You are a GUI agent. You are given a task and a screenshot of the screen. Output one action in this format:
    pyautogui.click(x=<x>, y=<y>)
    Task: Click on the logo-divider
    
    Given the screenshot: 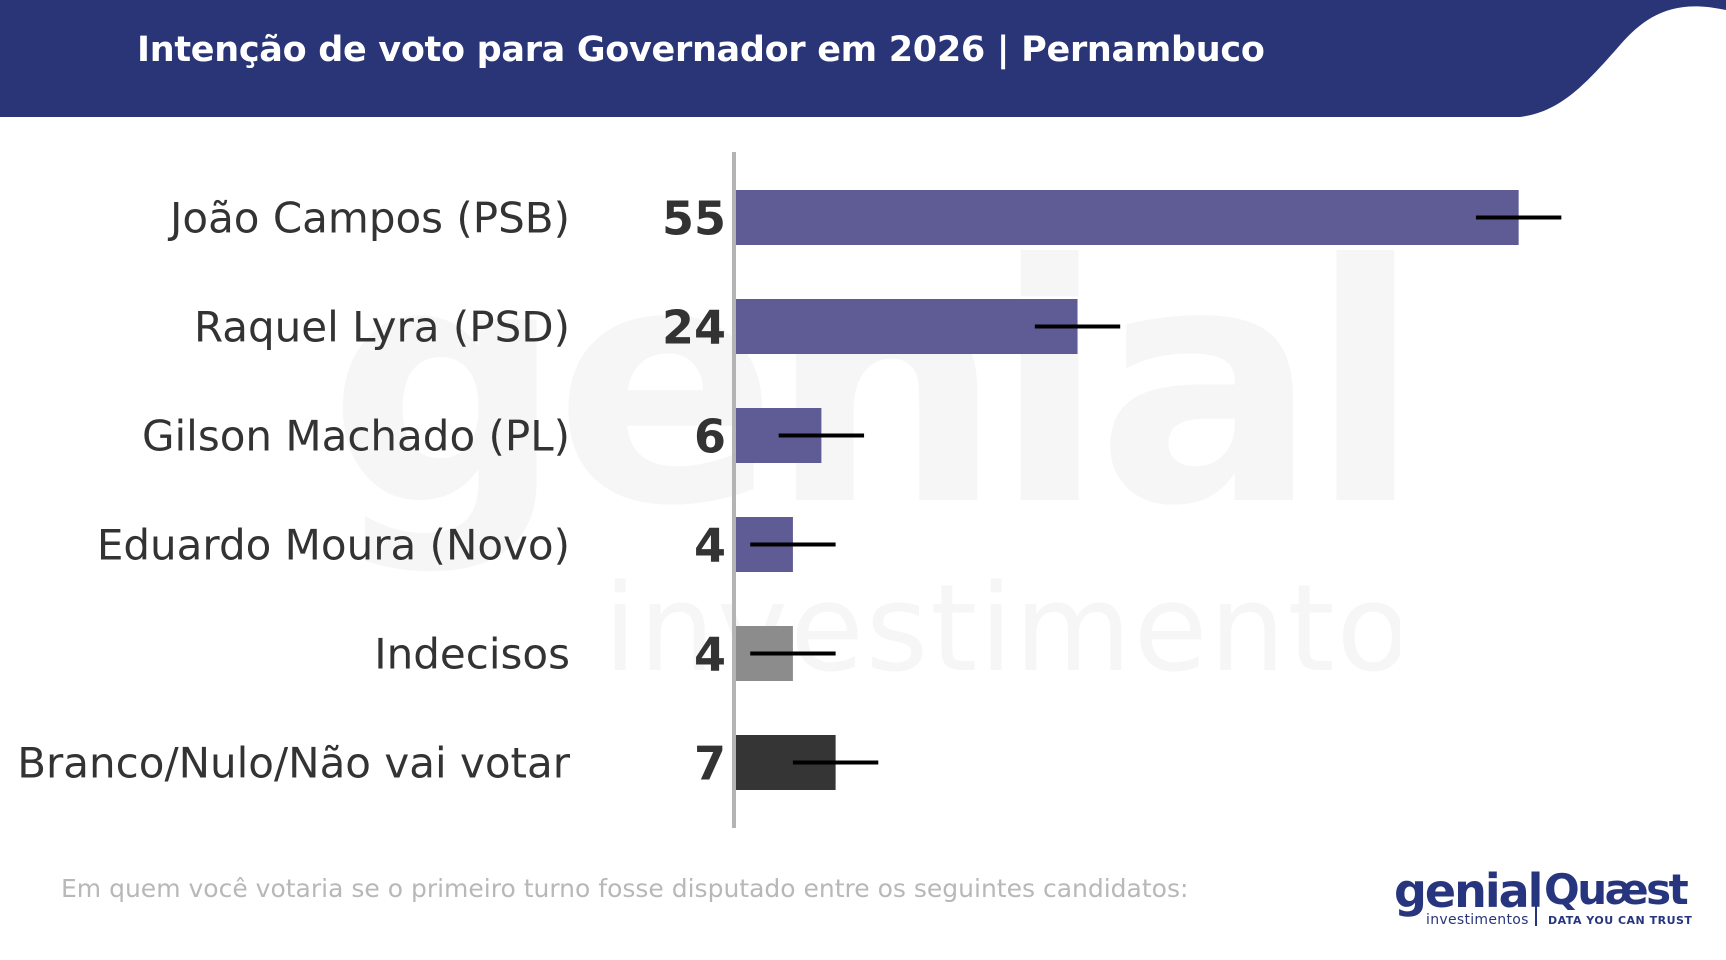 What is the action you would take?
    pyautogui.click(x=1536, y=900)
    